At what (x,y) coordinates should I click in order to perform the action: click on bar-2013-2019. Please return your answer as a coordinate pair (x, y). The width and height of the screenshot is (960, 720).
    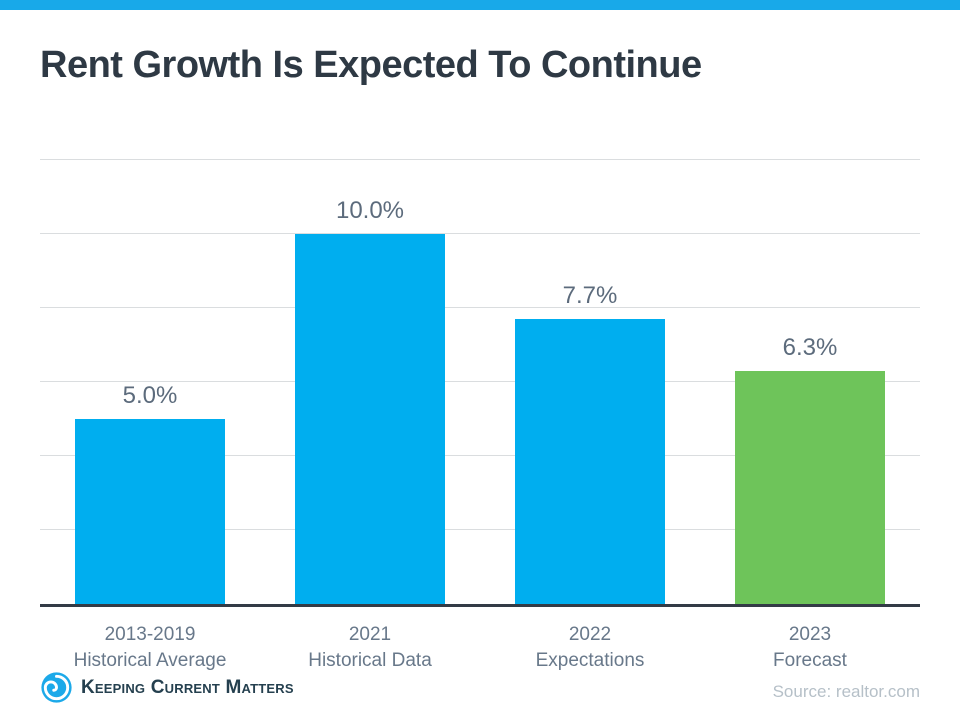
    Looking at the image, I should click on (150, 511).